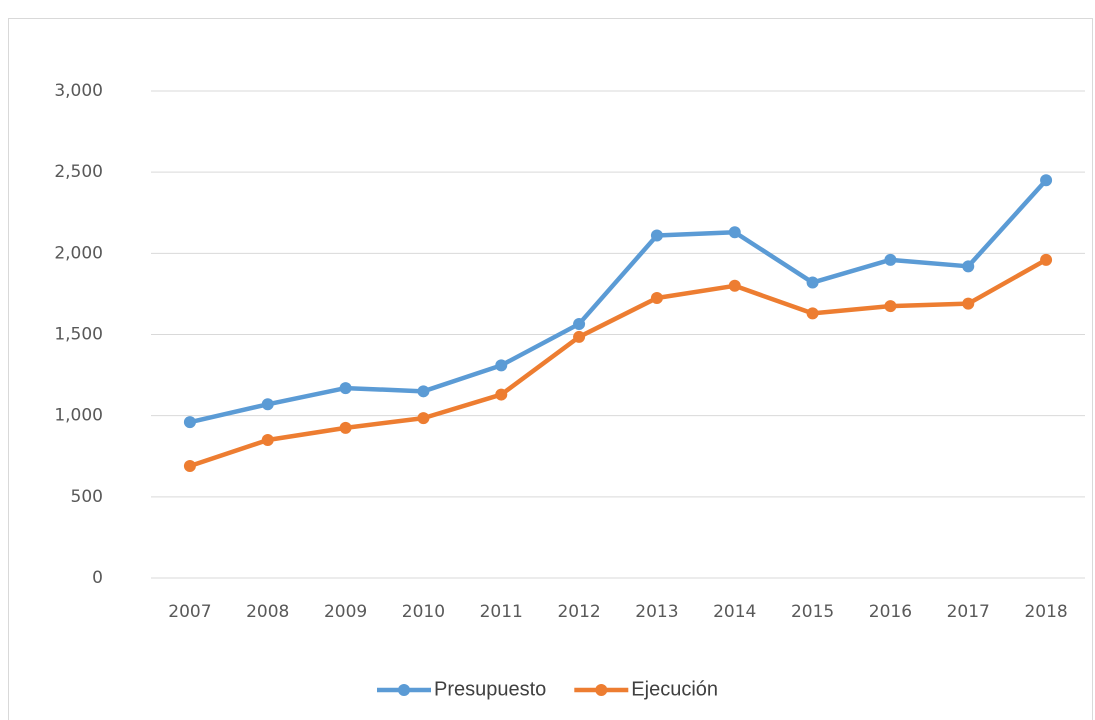 This screenshot has width=1095, height=720. Describe the element at coordinates (345, 612) in the screenshot. I see `x-tick-label: 2009` at that location.